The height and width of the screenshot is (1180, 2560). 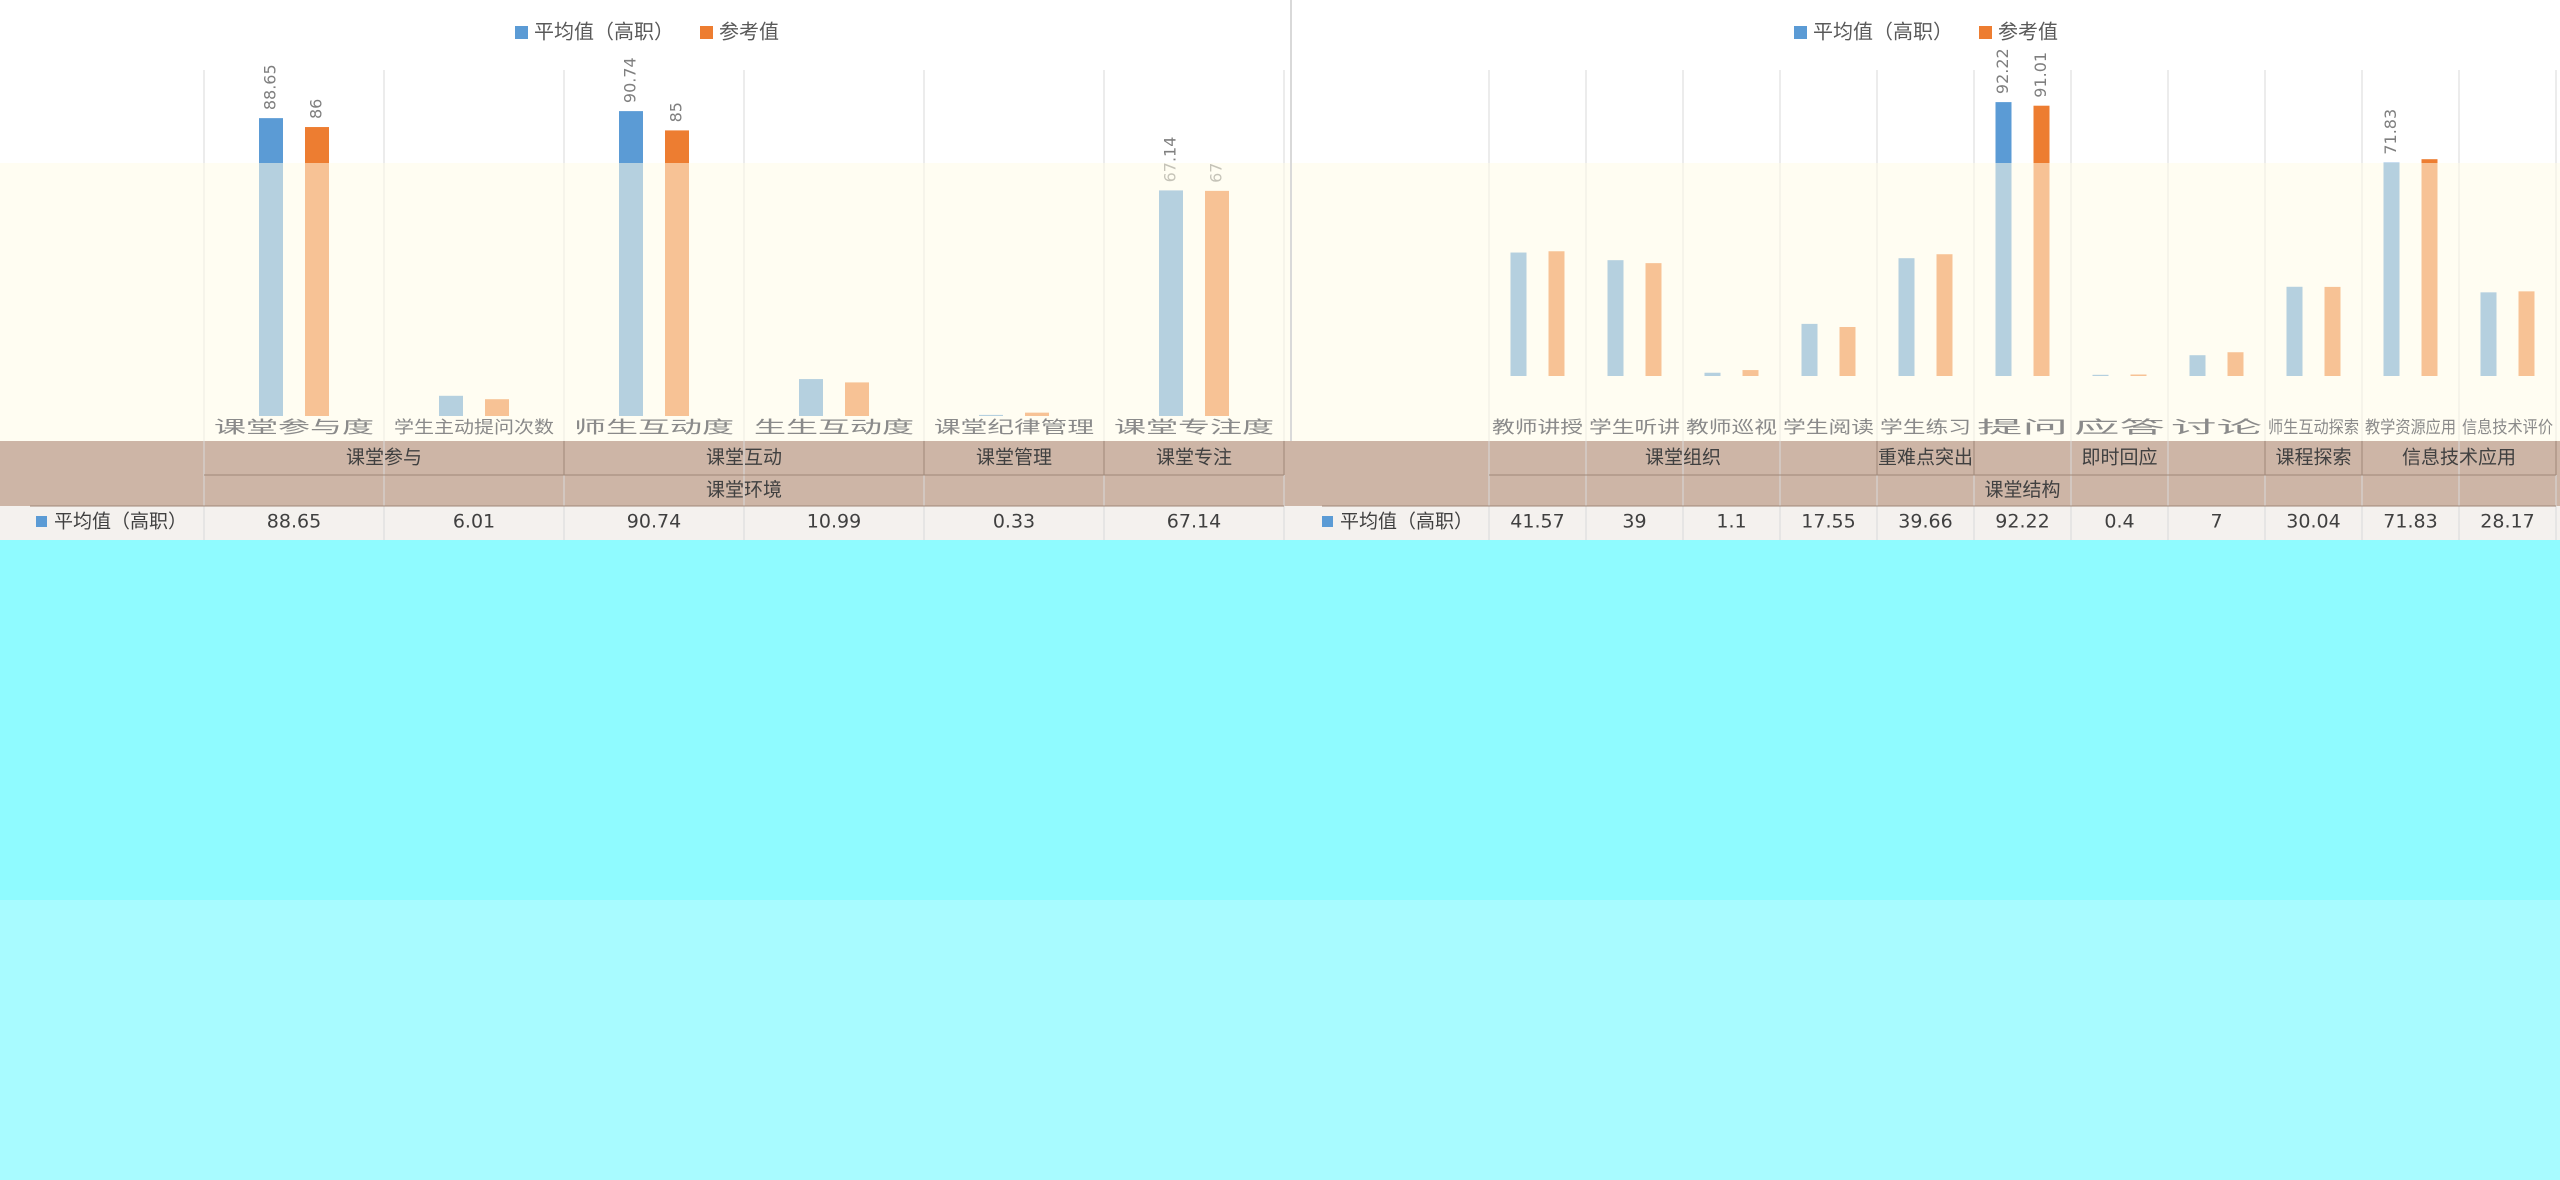 What do you see at coordinates (474, 522) in the screenshot?
I see `table-cell: 6.01` at bounding box center [474, 522].